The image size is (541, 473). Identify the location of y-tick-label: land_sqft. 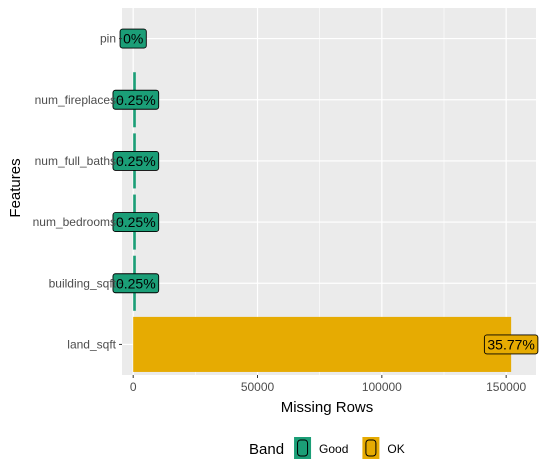
(91, 344).